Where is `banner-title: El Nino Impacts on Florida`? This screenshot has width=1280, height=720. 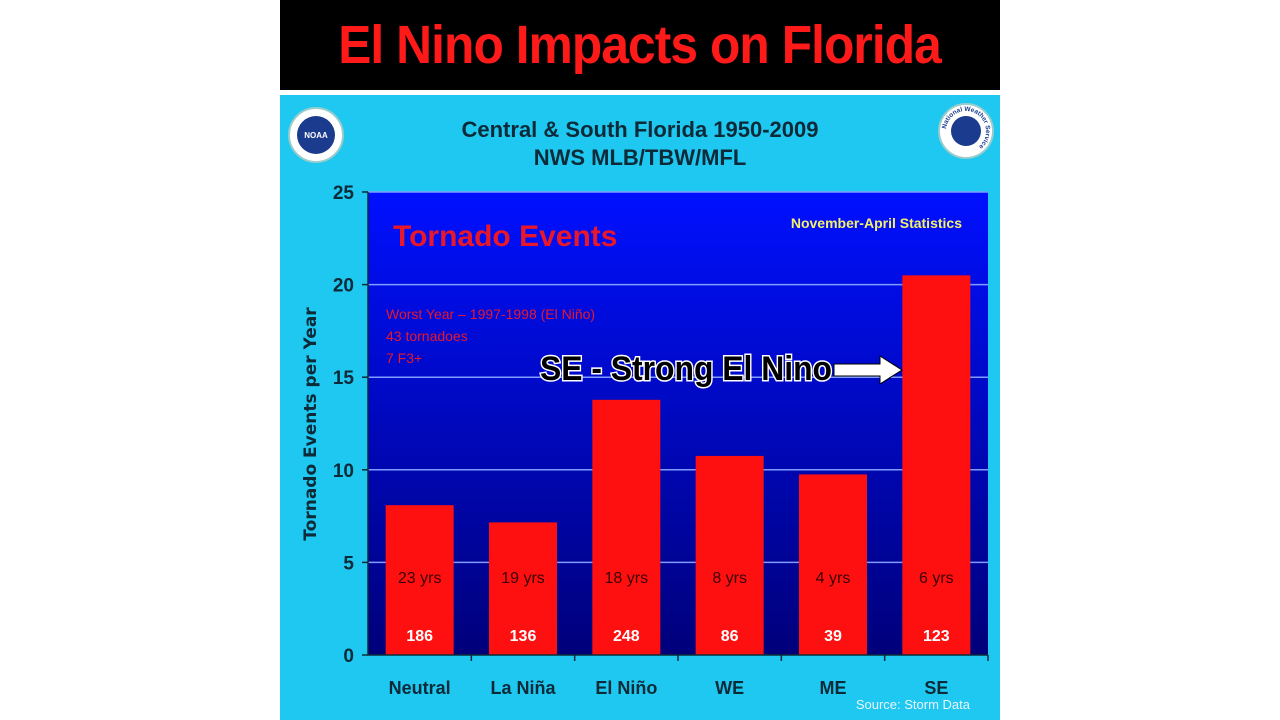
banner-title: El Nino Impacts on Florida is located at coordinates (640, 45).